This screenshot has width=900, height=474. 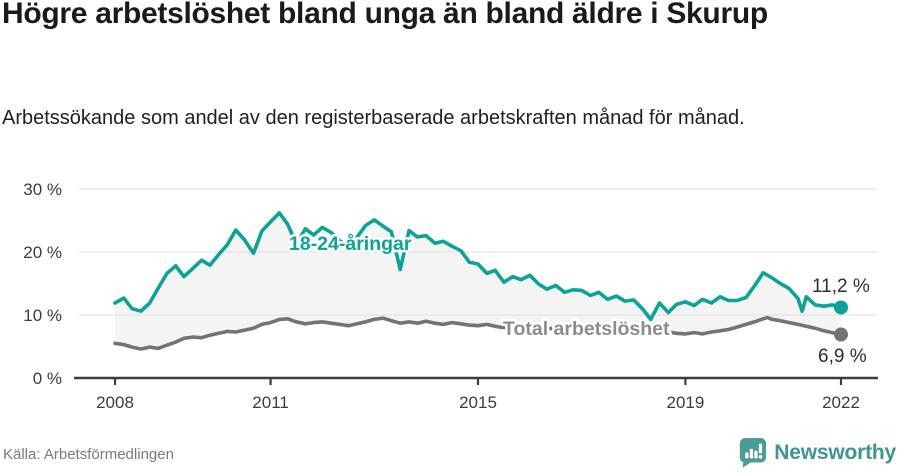 I want to click on series-inline-label-total: Total arbetslöshet, so click(x=586, y=329).